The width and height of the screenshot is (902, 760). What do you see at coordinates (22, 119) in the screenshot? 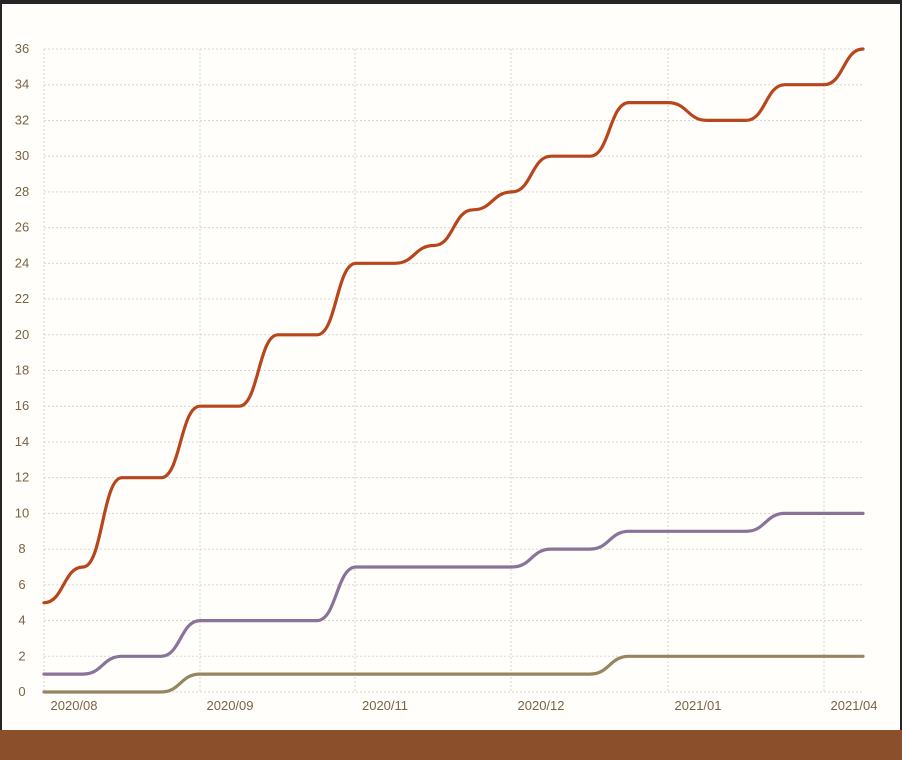
I see `y-tick-label: 32` at bounding box center [22, 119].